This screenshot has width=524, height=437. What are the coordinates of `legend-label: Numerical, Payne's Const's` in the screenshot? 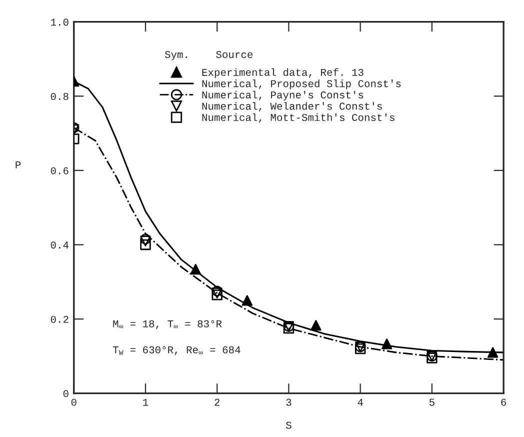 It's located at (283, 95).